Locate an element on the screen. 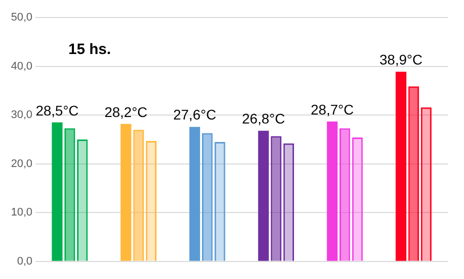 Image resolution: width=464 pixels, height=279 pixels. data-label: 38,9°C is located at coordinates (401, 60).